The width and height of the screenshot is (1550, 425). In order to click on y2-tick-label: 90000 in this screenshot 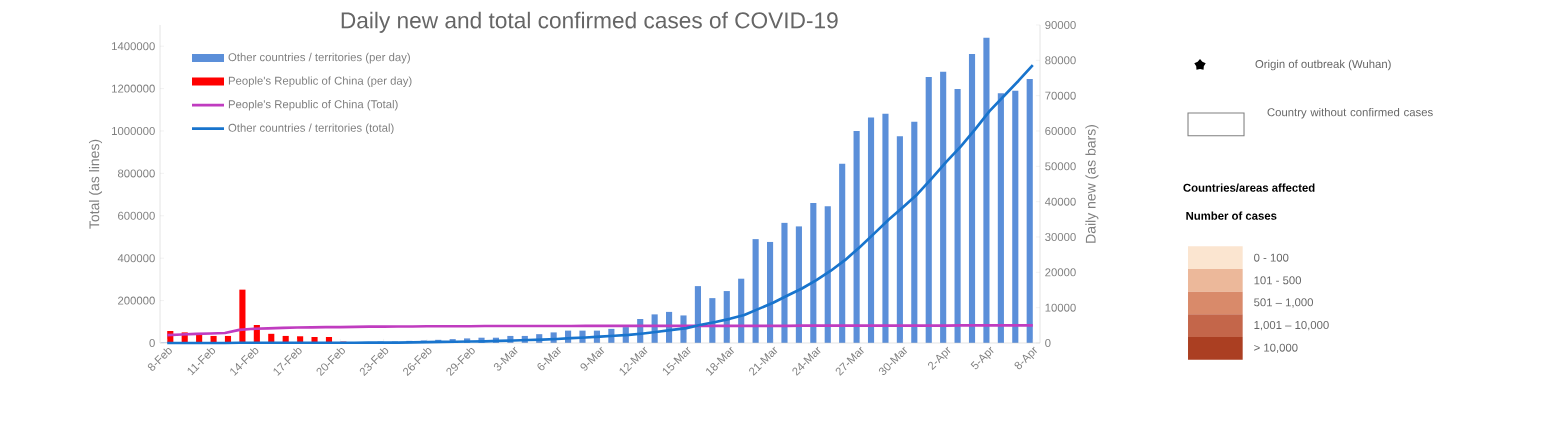, I will do `click(1060, 24)`.